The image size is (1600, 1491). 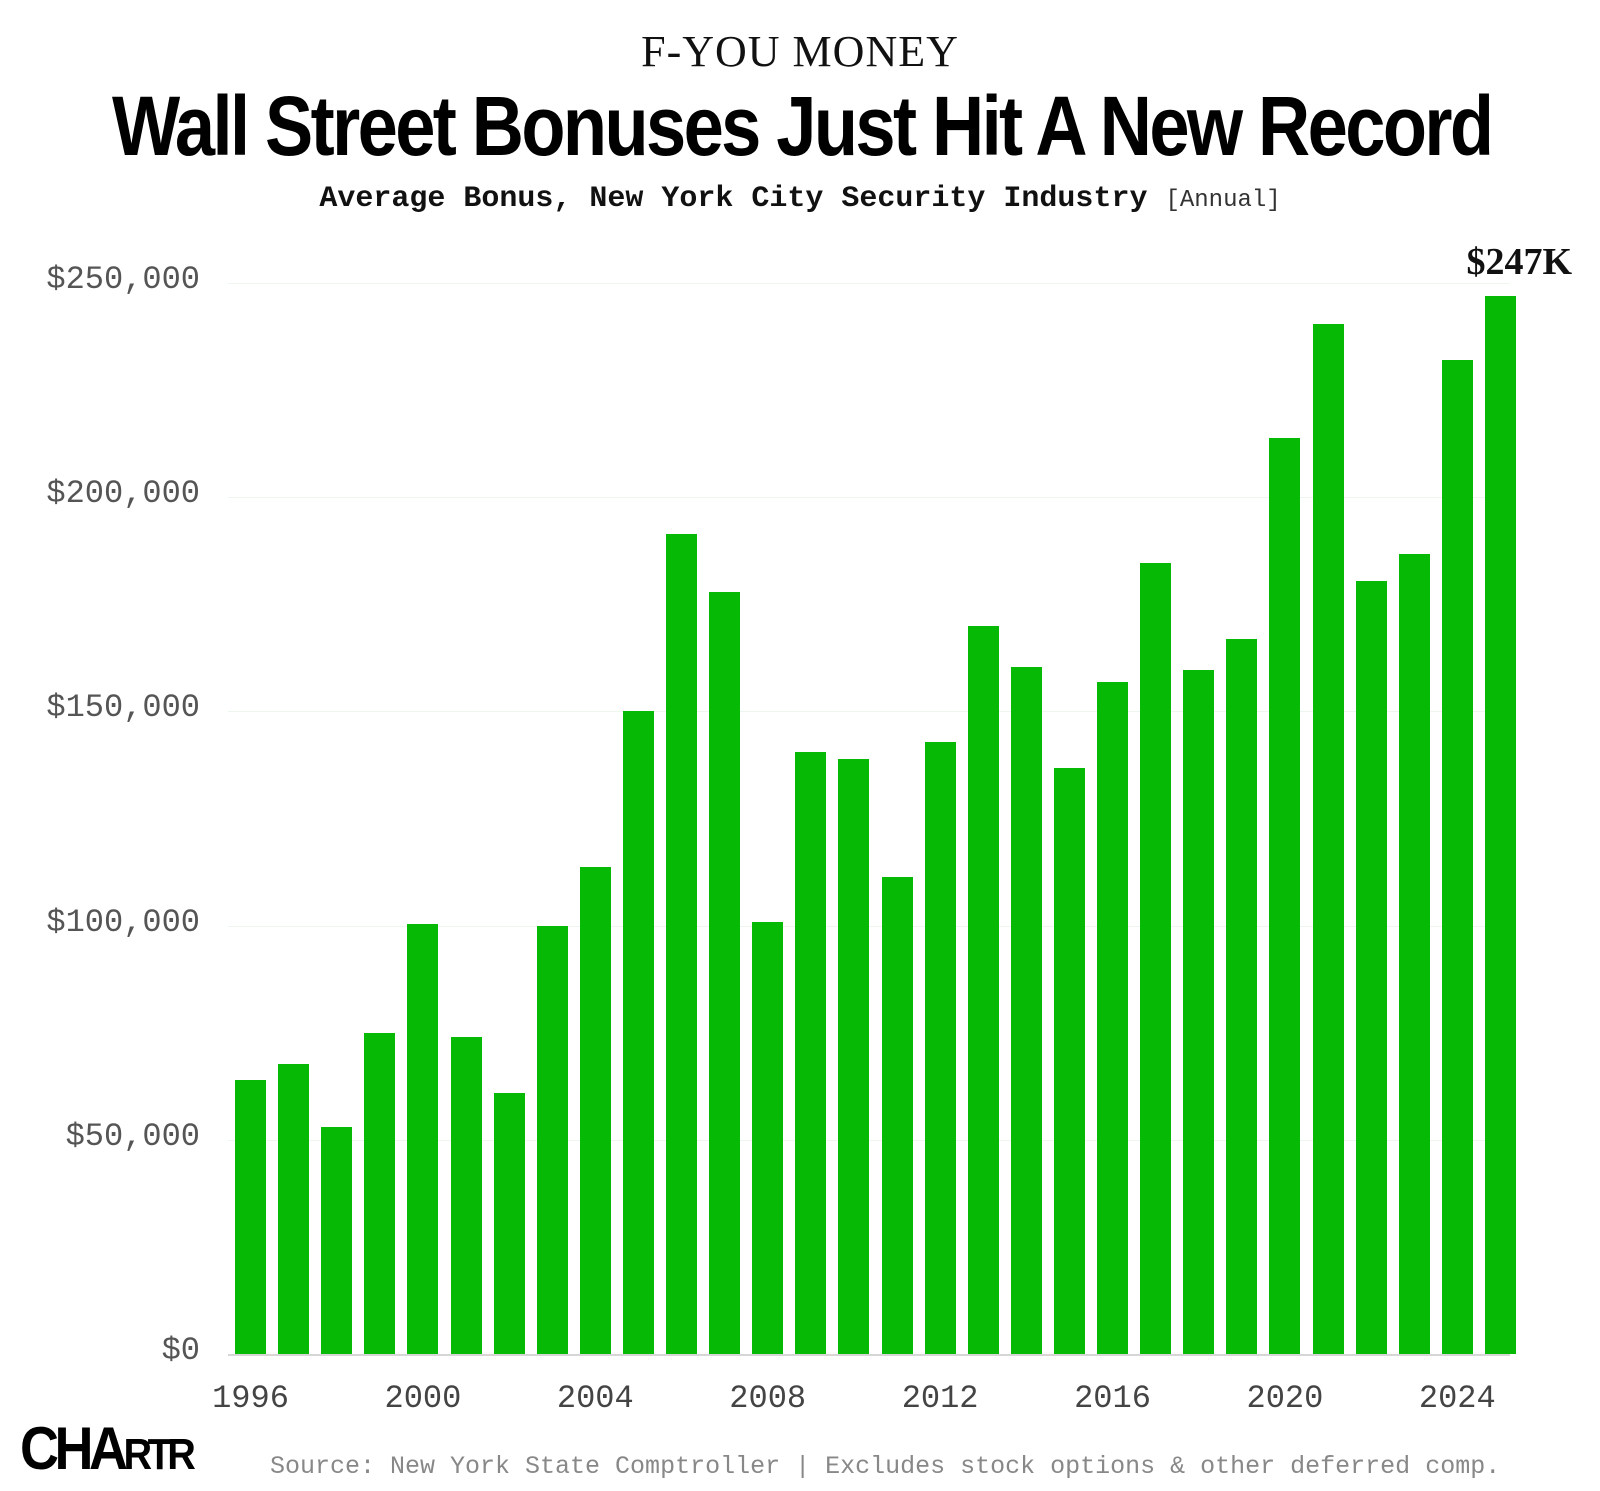 What do you see at coordinates (638, 1032) in the screenshot?
I see `bar-2005` at bounding box center [638, 1032].